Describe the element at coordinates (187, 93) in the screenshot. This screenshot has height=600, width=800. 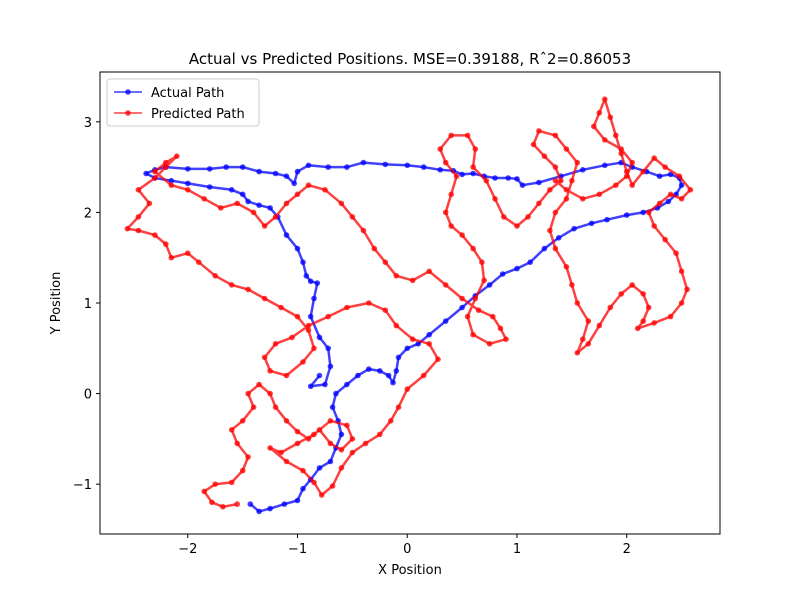
I see `legend-label: Actual Path` at that location.